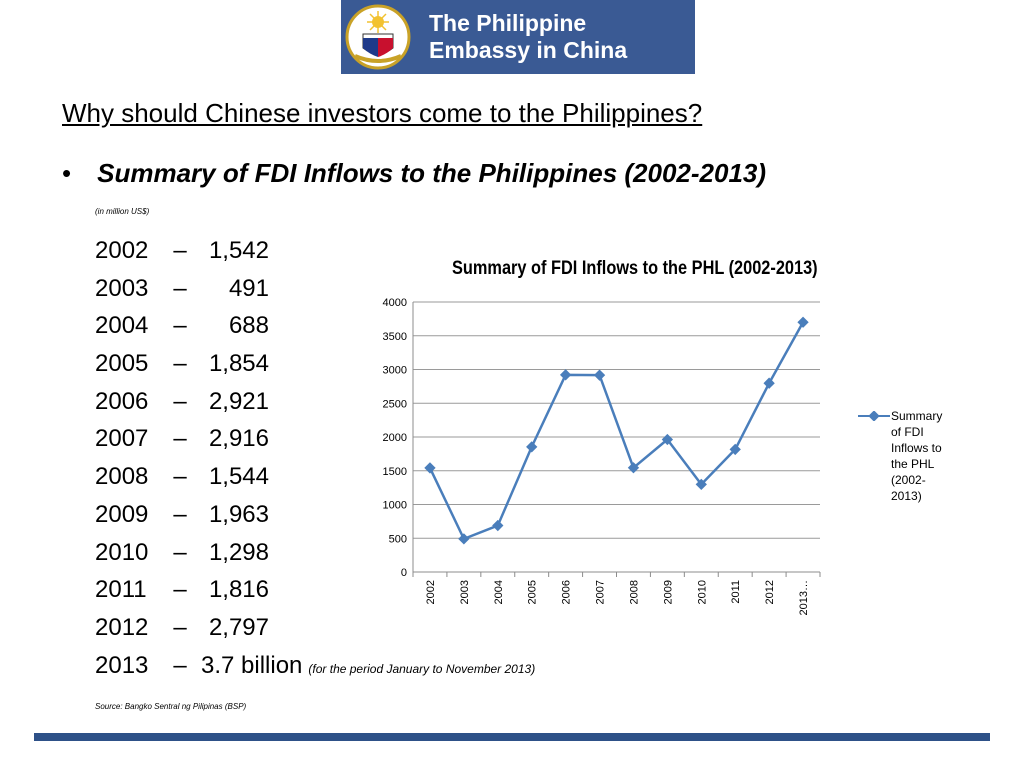 This screenshot has height=768, width=1024. I want to click on banner-title: The Philippine Embassy in China, so click(528, 37).